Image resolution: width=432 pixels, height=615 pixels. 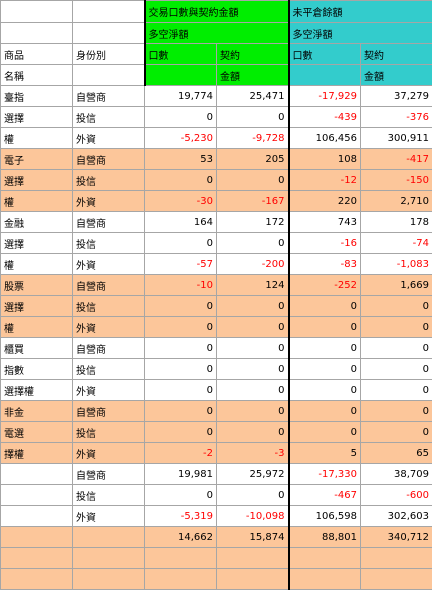 What do you see at coordinates (396, 222) in the screenshot?
I see `oi-amount-cell: 178` at bounding box center [396, 222].